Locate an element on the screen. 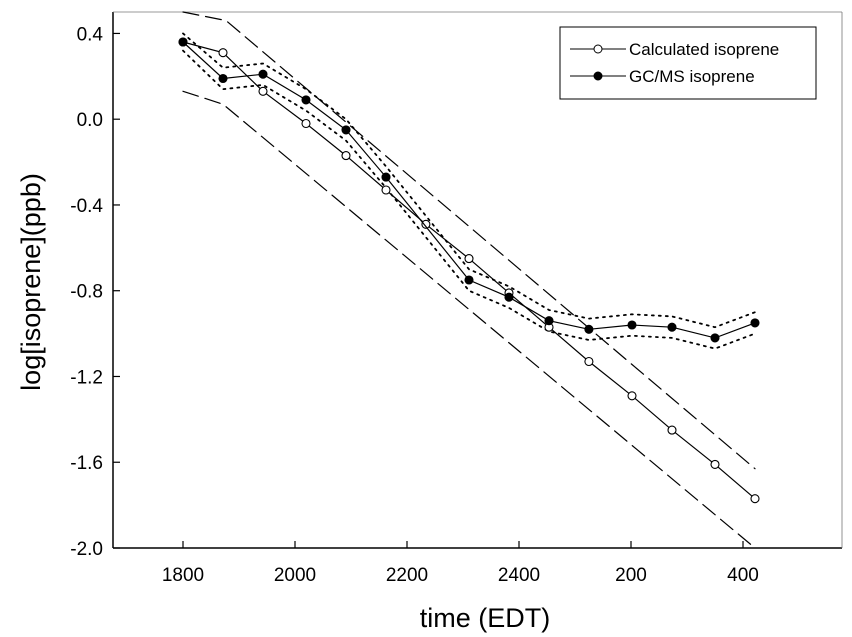  x-tick-label: 200 is located at coordinates (631, 575).